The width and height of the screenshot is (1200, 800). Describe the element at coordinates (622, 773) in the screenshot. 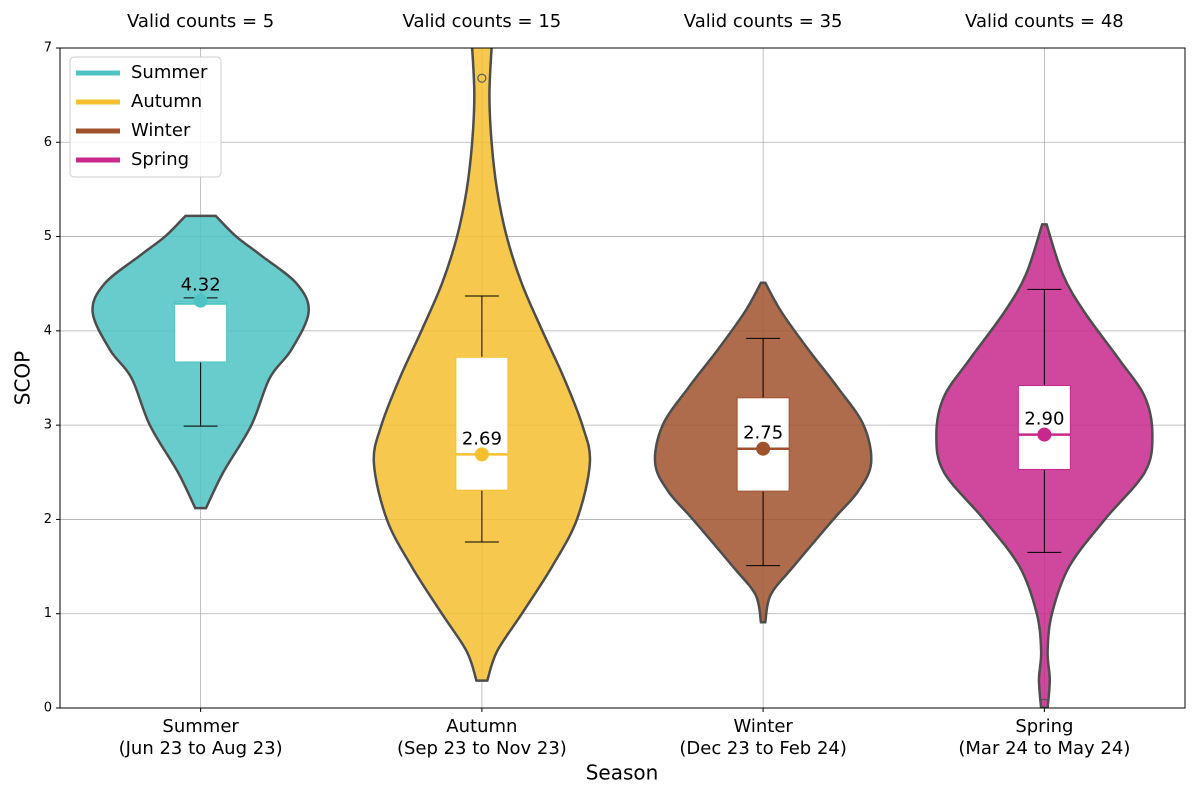

I see `x-axis-title: Season` at that location.